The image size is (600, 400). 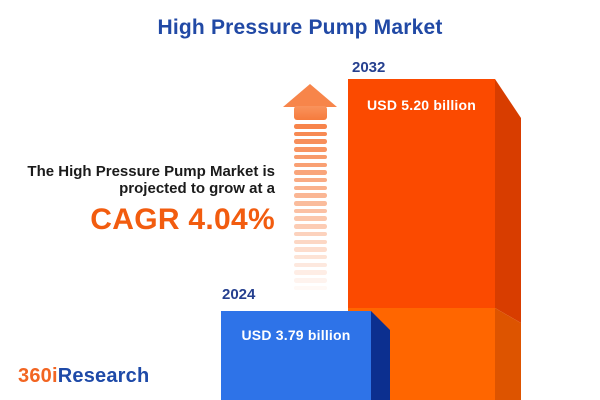 I want to click on growth-arrow-stripes, so click(x=310, y=210).